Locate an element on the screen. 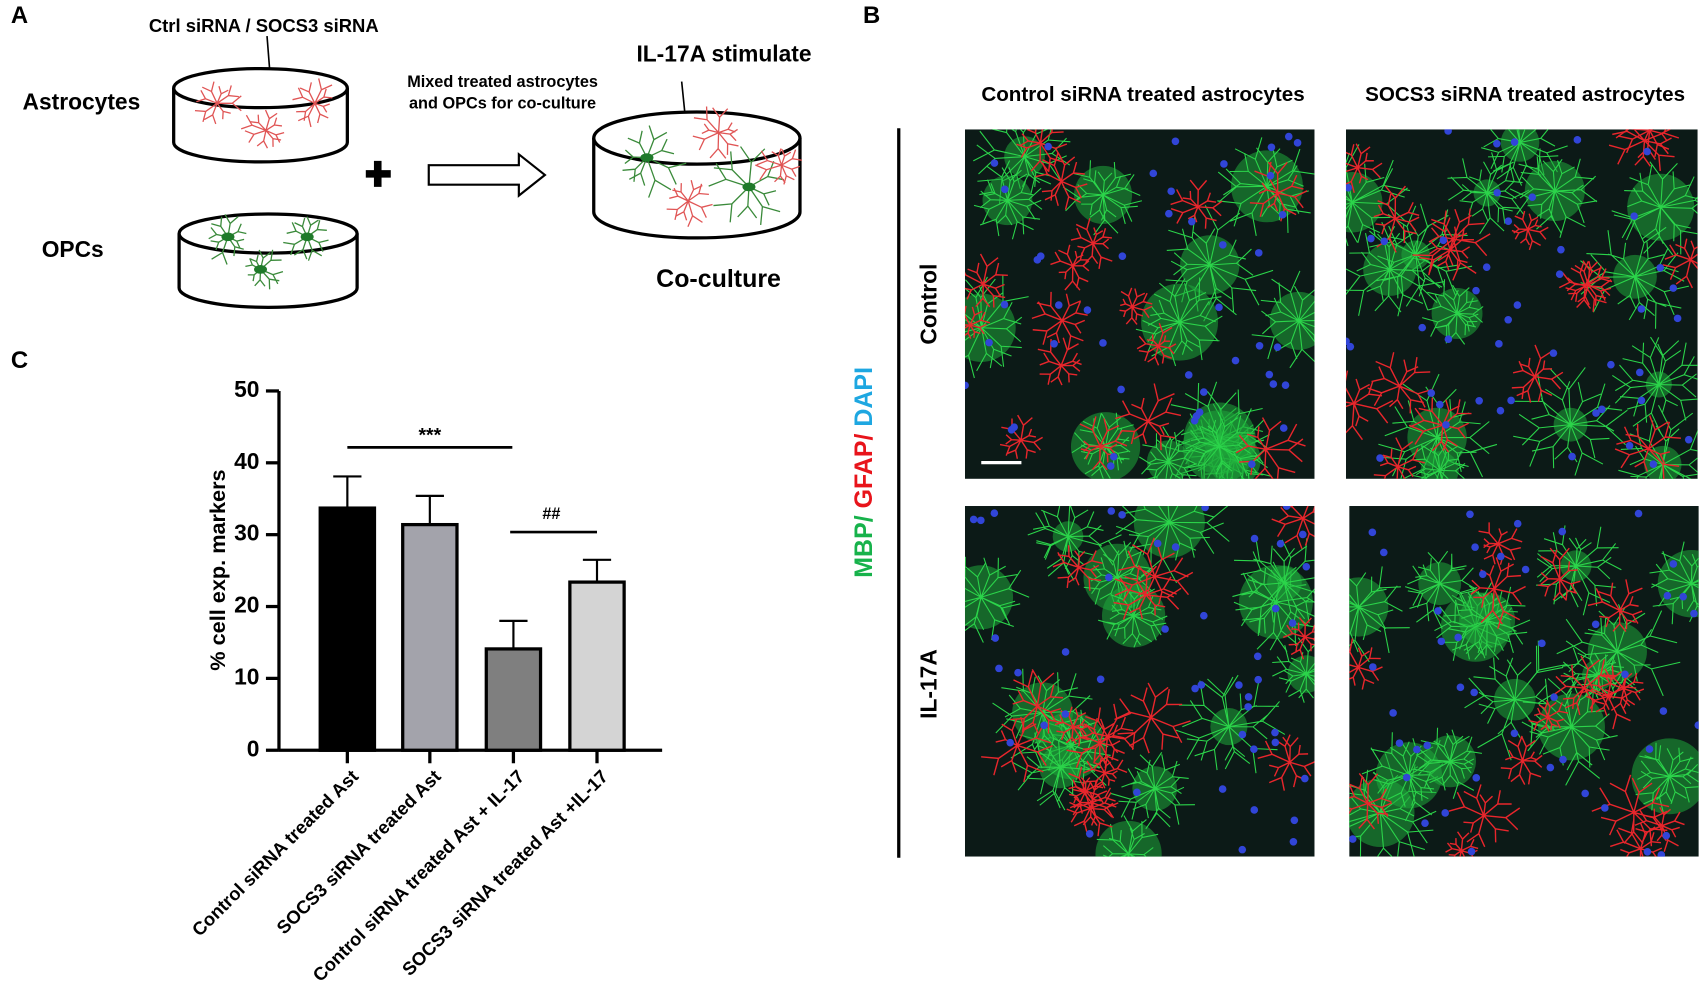 This screenshot has height=999, width=1702. stain-part: DAPI is located at coordinates (864, 397).